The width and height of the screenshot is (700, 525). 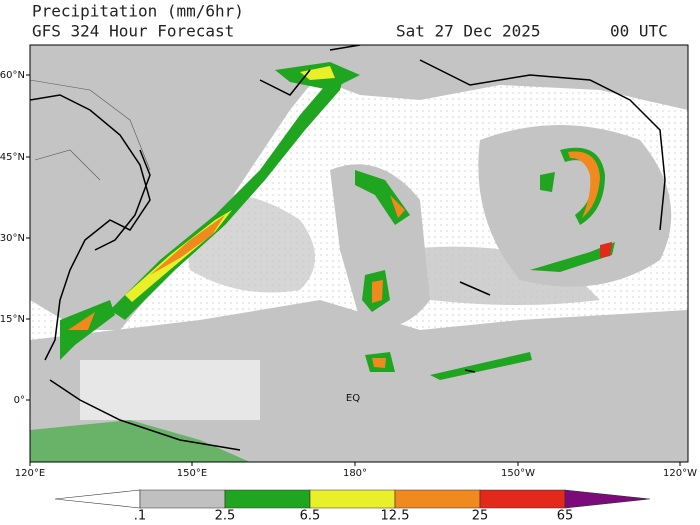 I want to click on lat-label: 60°N, so click(x=12, y=75).